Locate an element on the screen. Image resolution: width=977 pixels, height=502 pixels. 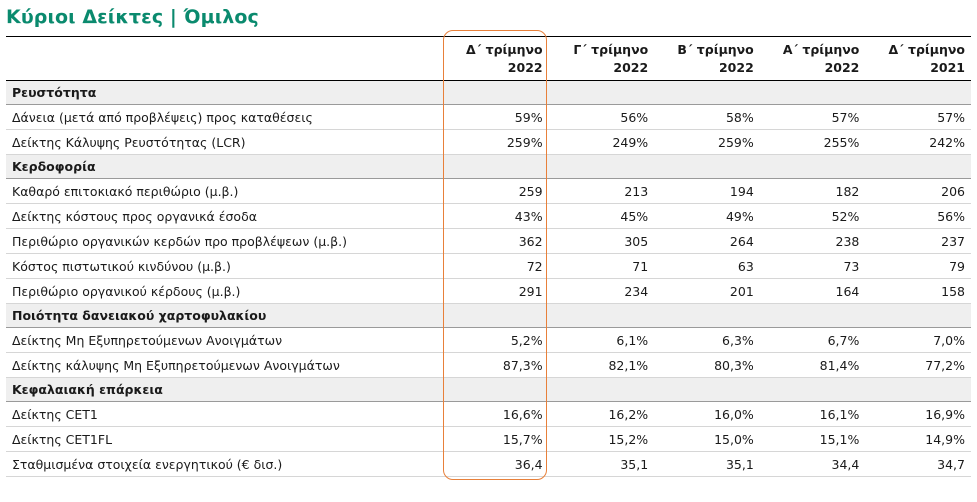
value-cell: 15,0% is located at coordinates (707, 439).